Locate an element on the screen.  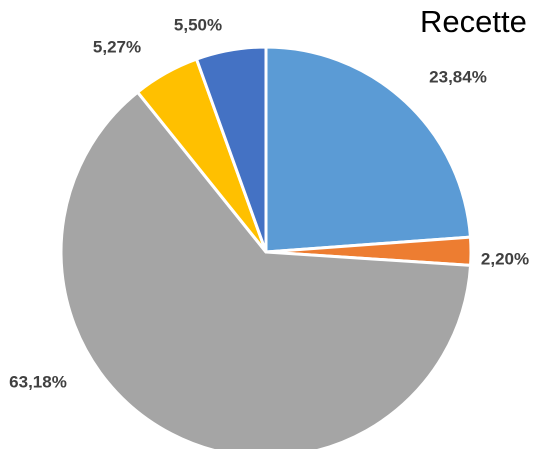
slice-data-label: 5,50% is located at coordinates (198, 24).